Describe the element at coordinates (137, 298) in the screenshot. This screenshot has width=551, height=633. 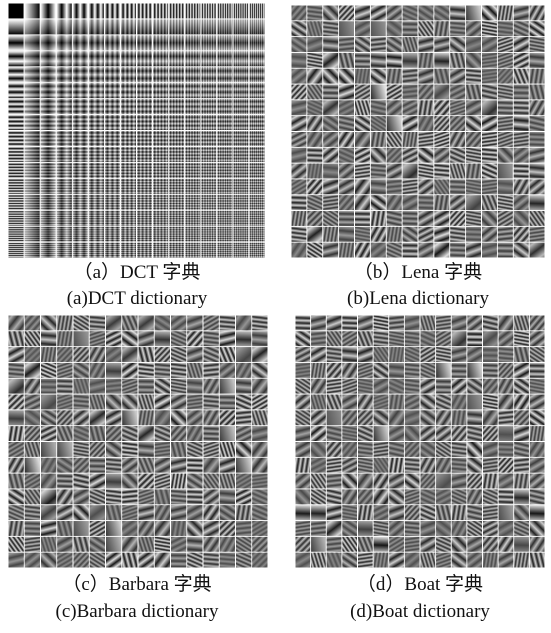
I see `caption-en: (a)DCT dictionary` at that location.